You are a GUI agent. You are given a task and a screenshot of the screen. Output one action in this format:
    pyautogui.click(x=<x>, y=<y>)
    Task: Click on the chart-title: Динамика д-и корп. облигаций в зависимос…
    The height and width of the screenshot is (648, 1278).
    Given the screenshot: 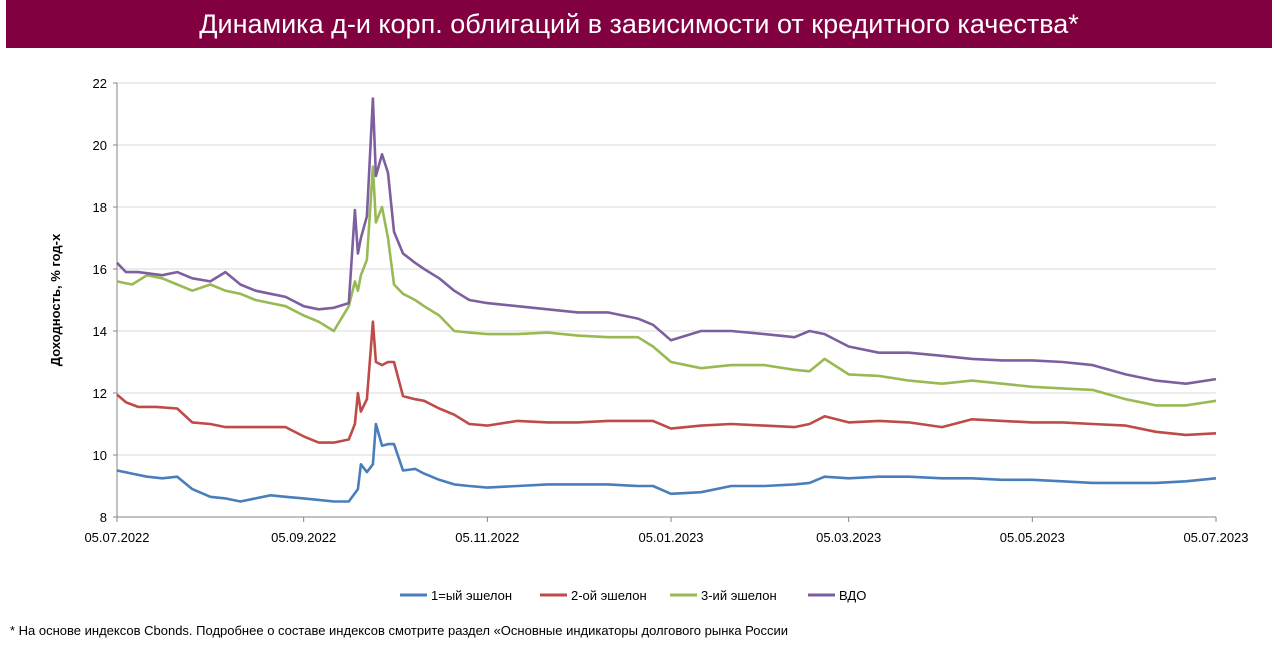 What is the action you would take?
    pyautogui.click(x=639, y=23)
    